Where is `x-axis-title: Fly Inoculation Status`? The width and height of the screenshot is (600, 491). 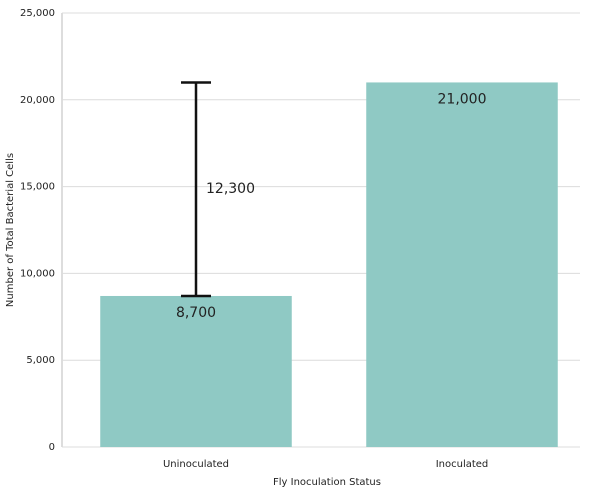 x-axis-title: Fly Inoculation Status is located at coordinates (327, 482).